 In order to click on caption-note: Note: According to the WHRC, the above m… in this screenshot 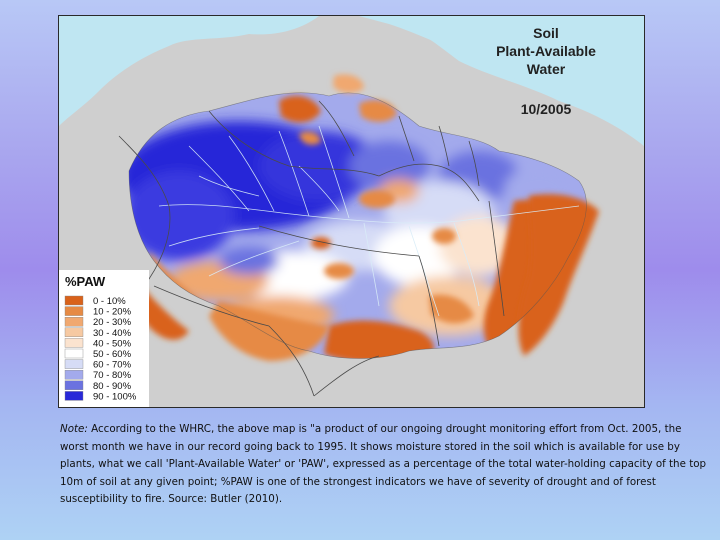, I will do `click(385, 465)`.